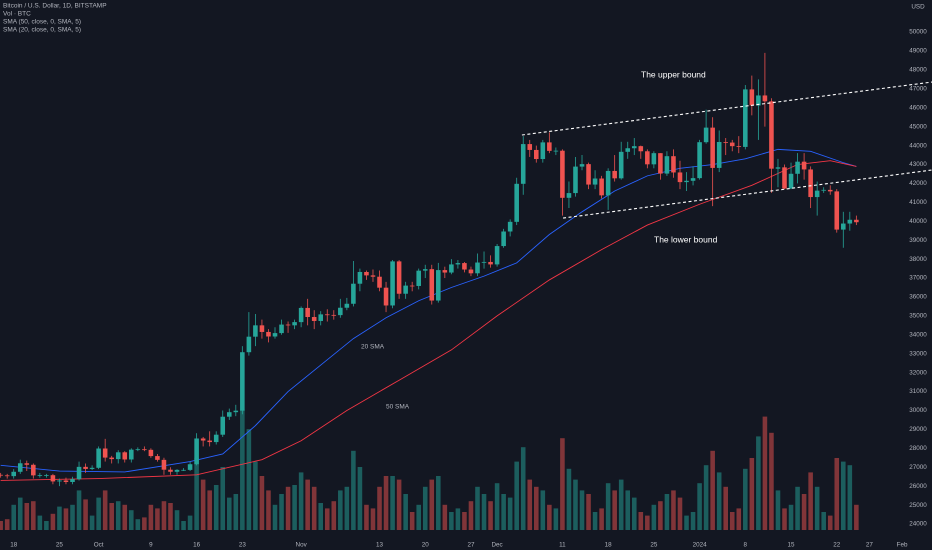 The height and width of the screenshot is (550, 932). I want to click on y-tick-label: 47000, so click(918, 89).